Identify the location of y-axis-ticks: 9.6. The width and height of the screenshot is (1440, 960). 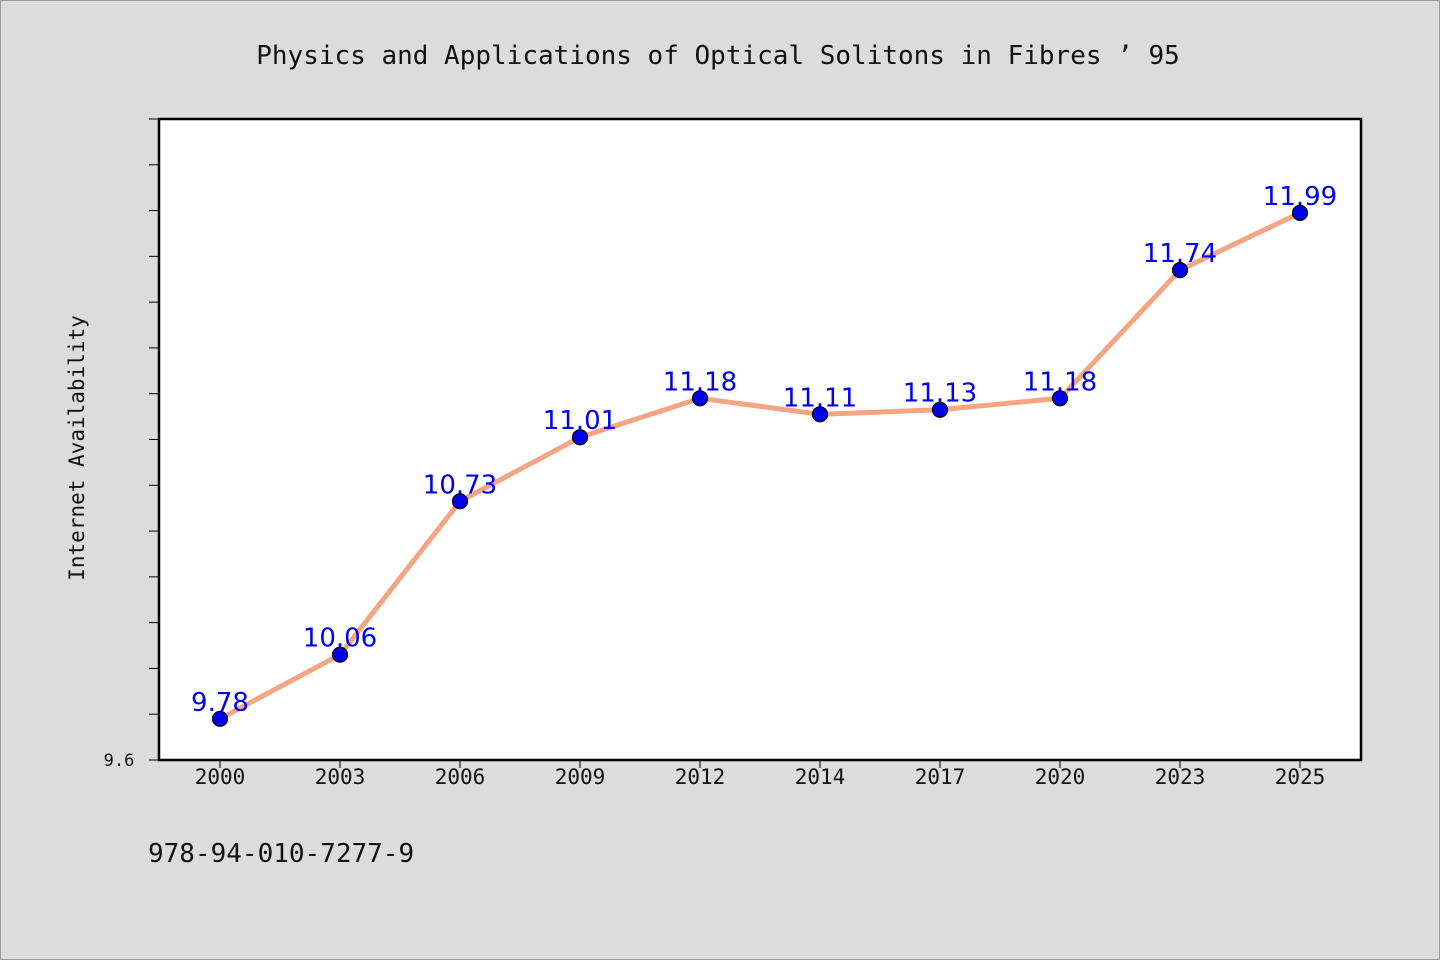
(131, 444).